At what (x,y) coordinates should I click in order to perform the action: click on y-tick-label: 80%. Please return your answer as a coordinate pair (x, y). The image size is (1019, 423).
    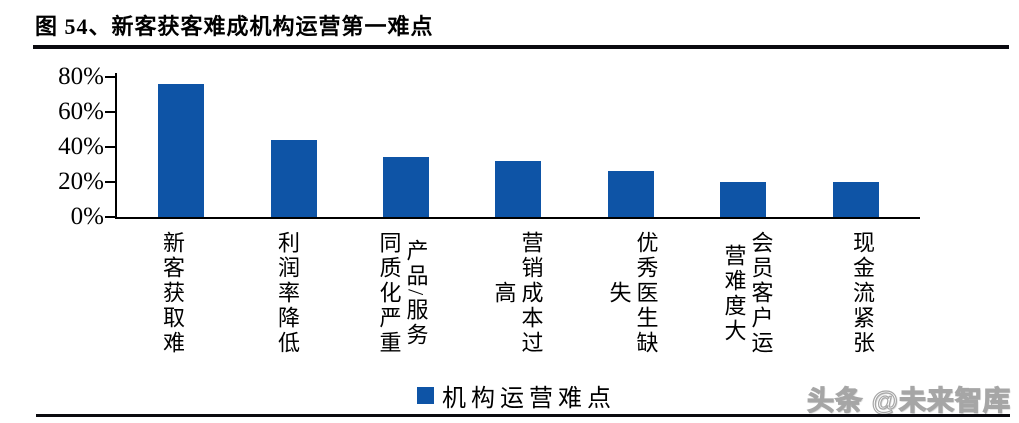
    Looking at the image, I should click on (81, 76).